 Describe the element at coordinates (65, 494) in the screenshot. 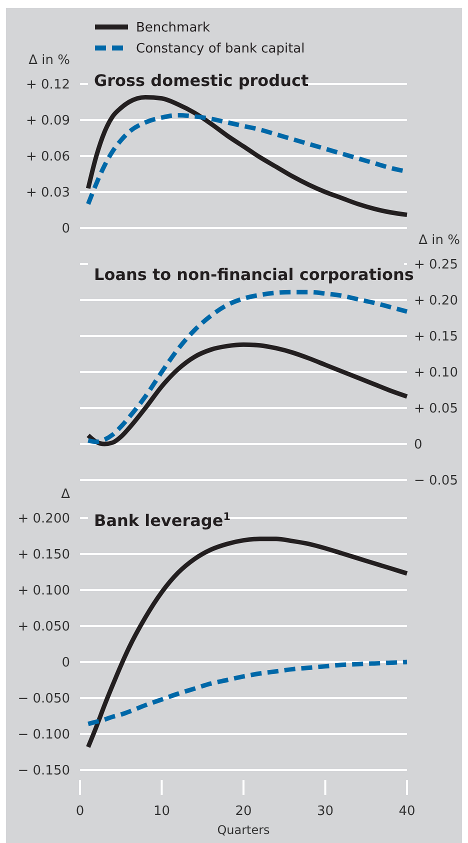

I see `y-axis-title: Δ` at that location.